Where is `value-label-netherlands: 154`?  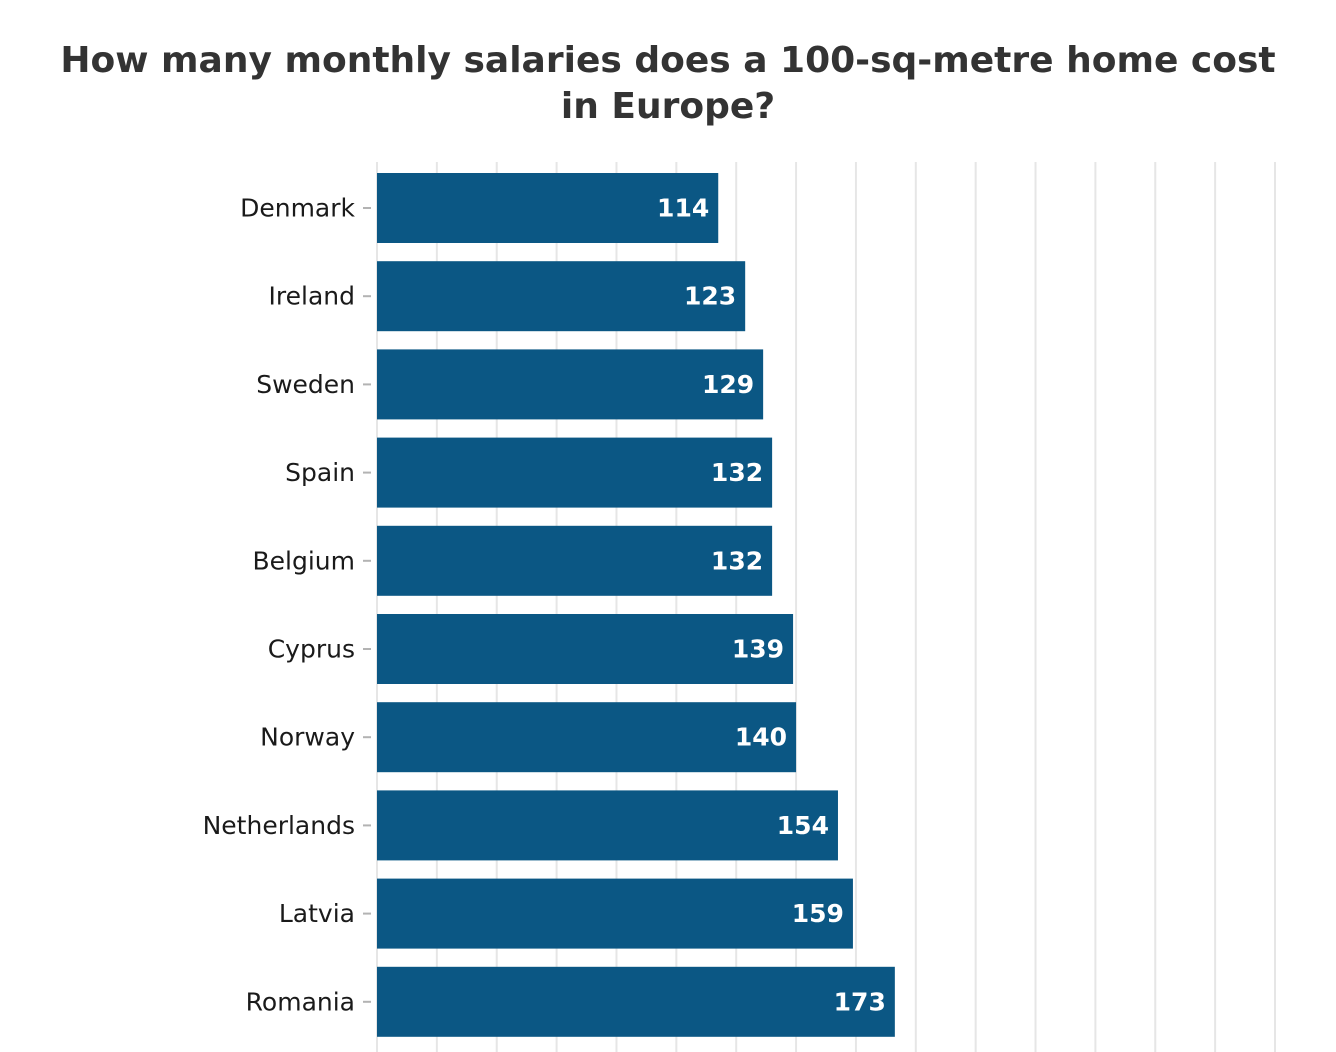
value-label-netherlands: 154 is located at coordinates (803, 825).